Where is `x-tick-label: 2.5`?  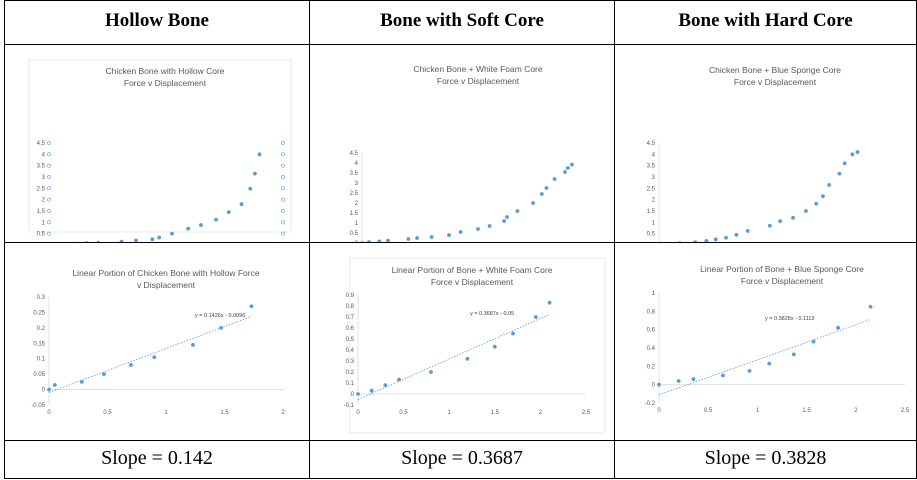
x-tick-label: 2.5 is located at coordinates (905, 411).